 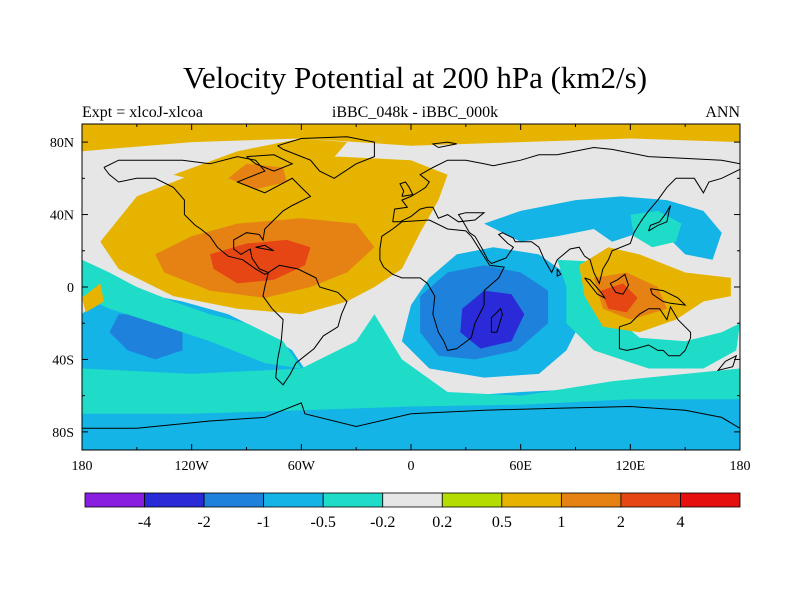 I want to click on coastline-antarctica, so click(x=411, y=415).